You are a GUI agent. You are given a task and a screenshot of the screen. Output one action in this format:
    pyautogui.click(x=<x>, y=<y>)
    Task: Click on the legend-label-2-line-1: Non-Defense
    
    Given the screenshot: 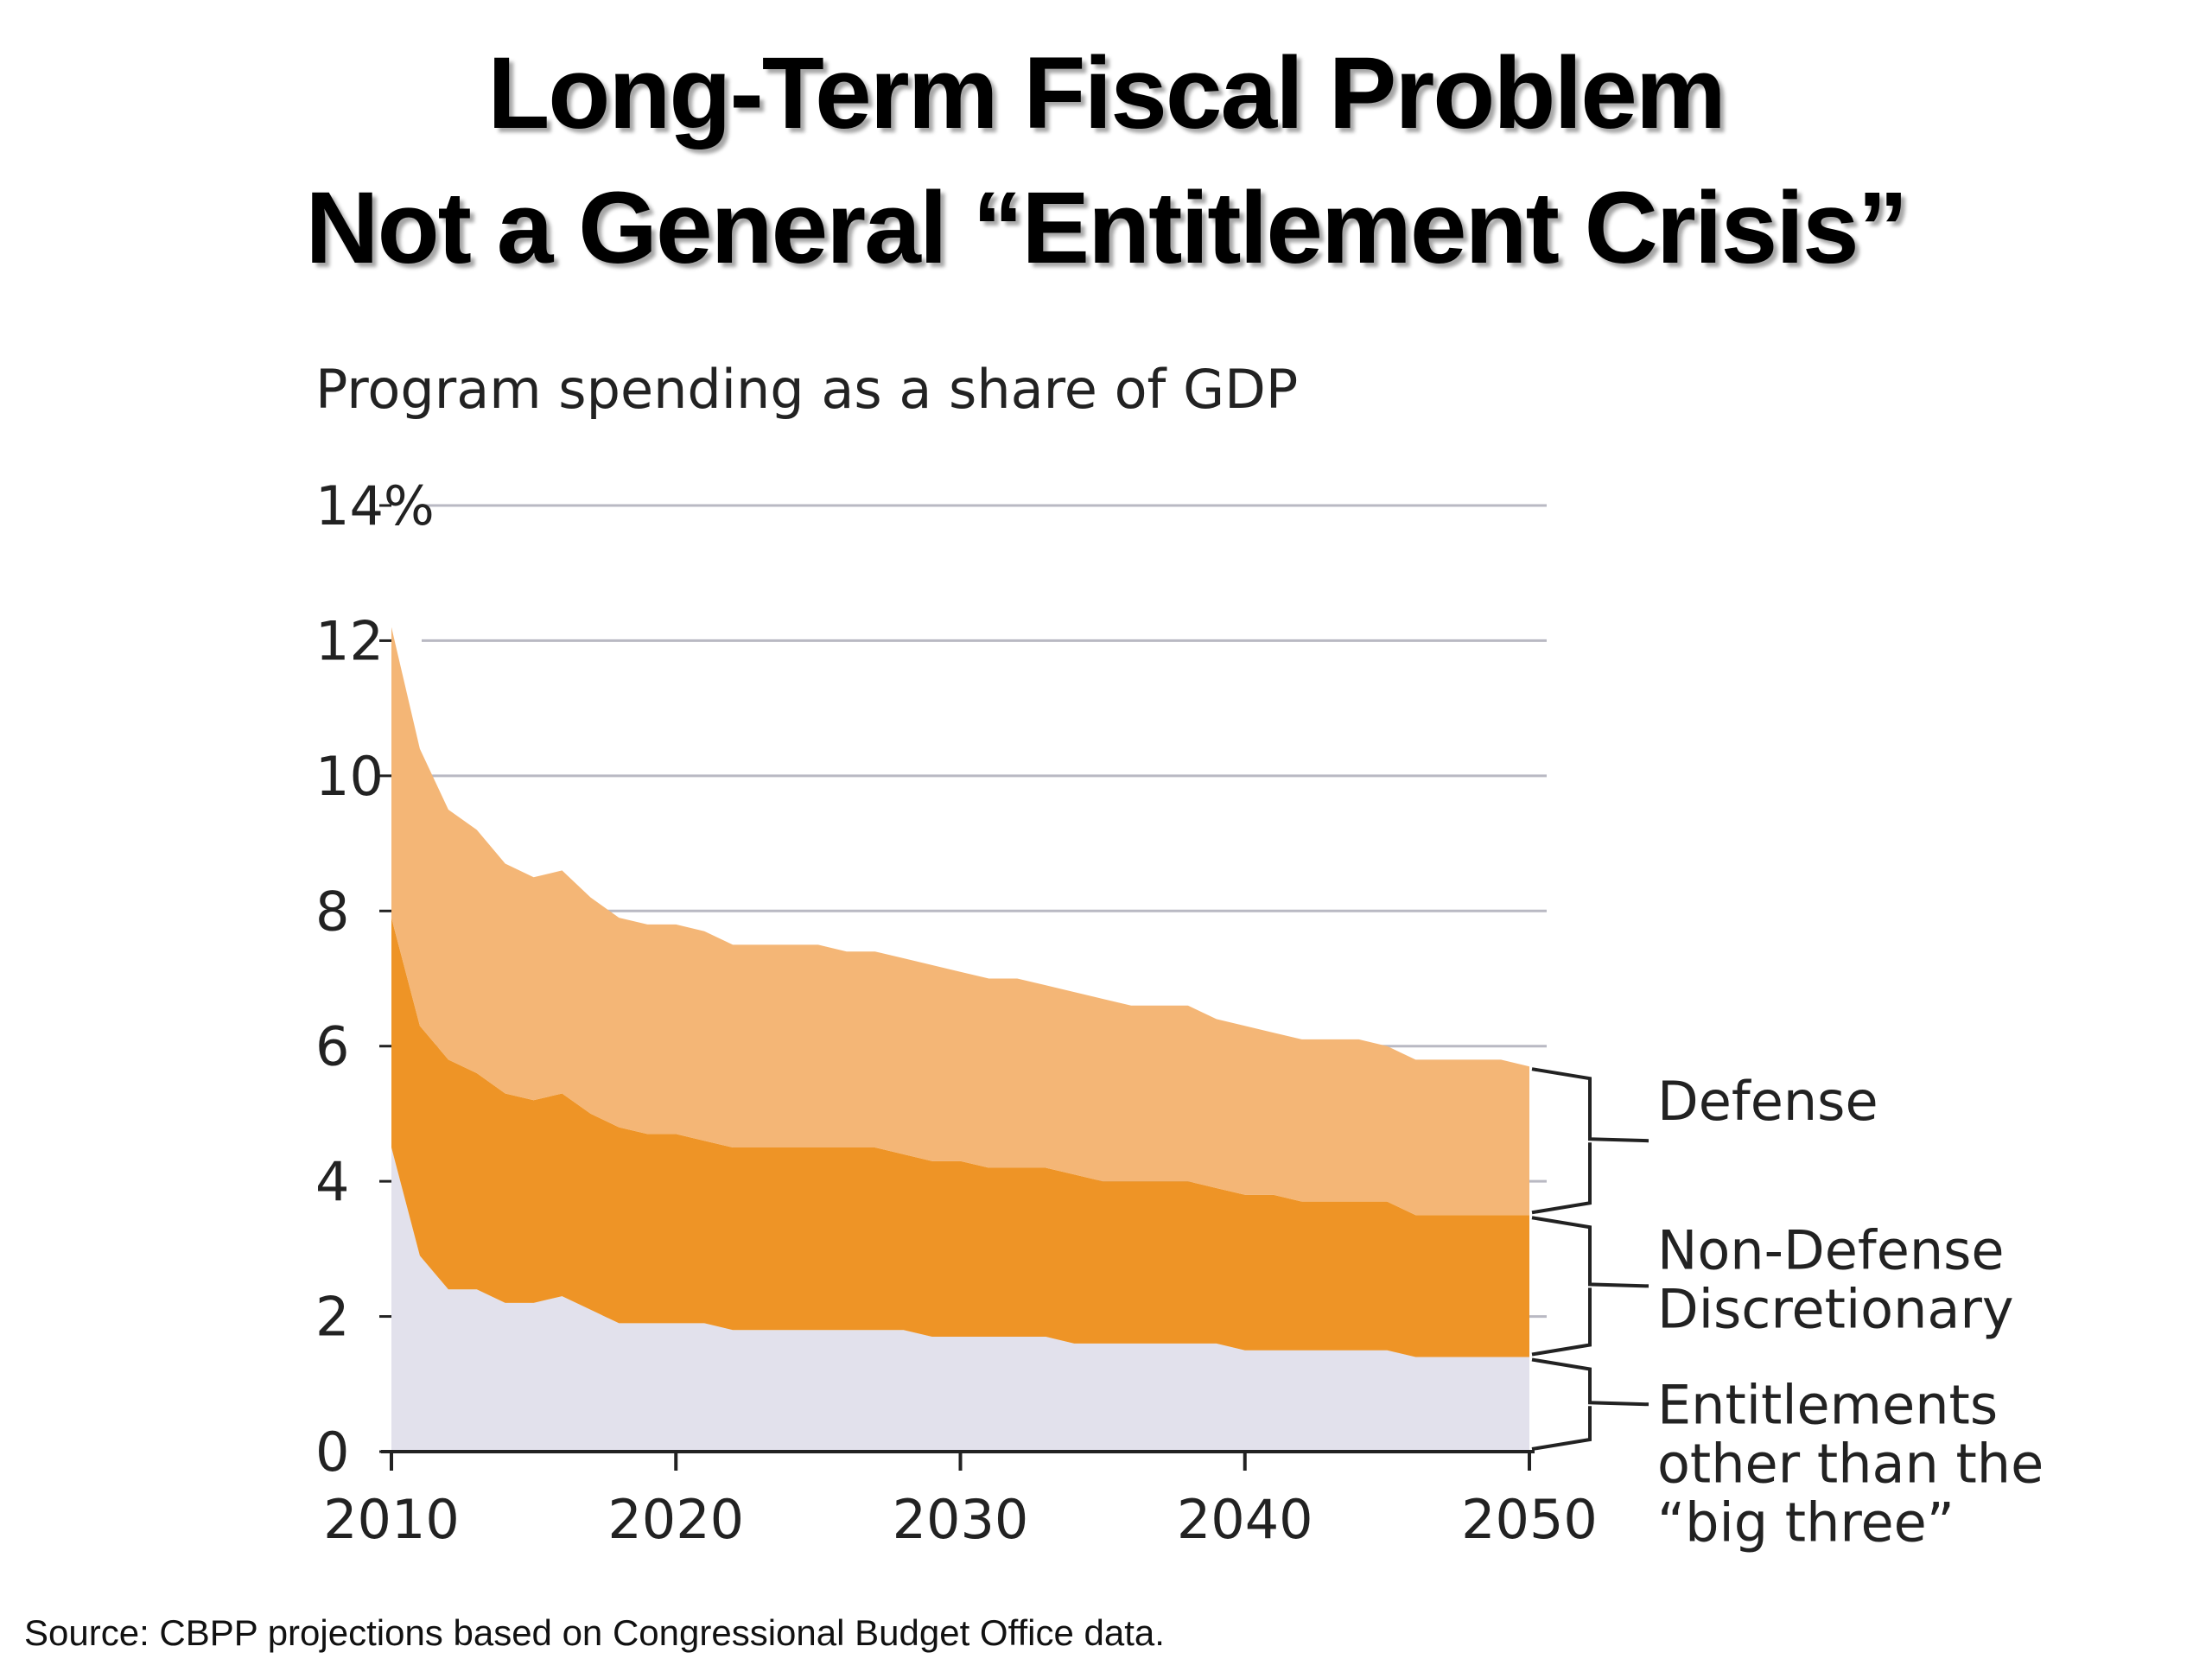 What is the action you would take?
    pyautogui.click(x=1831, y=1249)
    